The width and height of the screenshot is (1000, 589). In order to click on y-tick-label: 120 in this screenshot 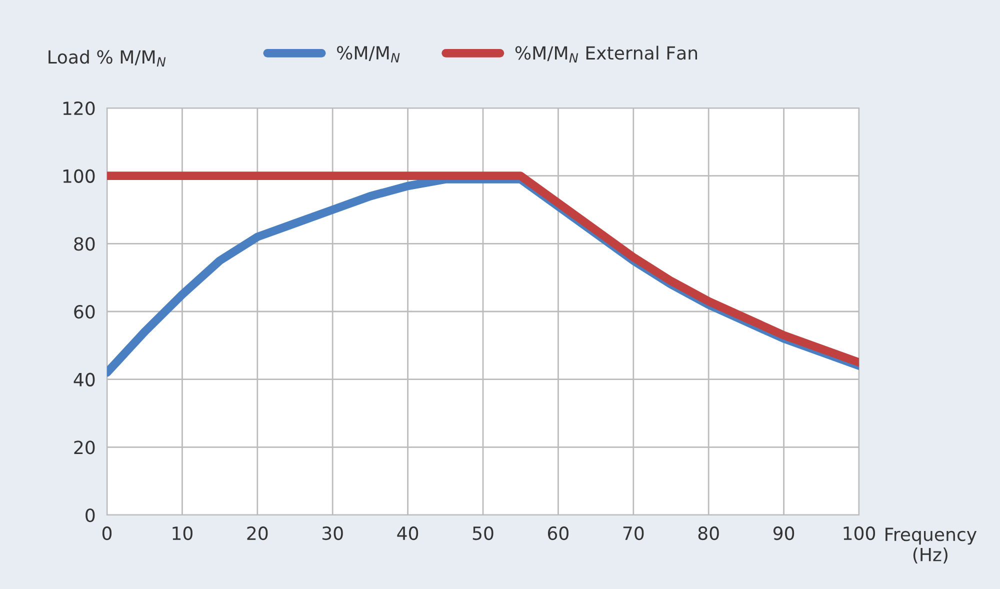, I will do `click(79, 108)`.